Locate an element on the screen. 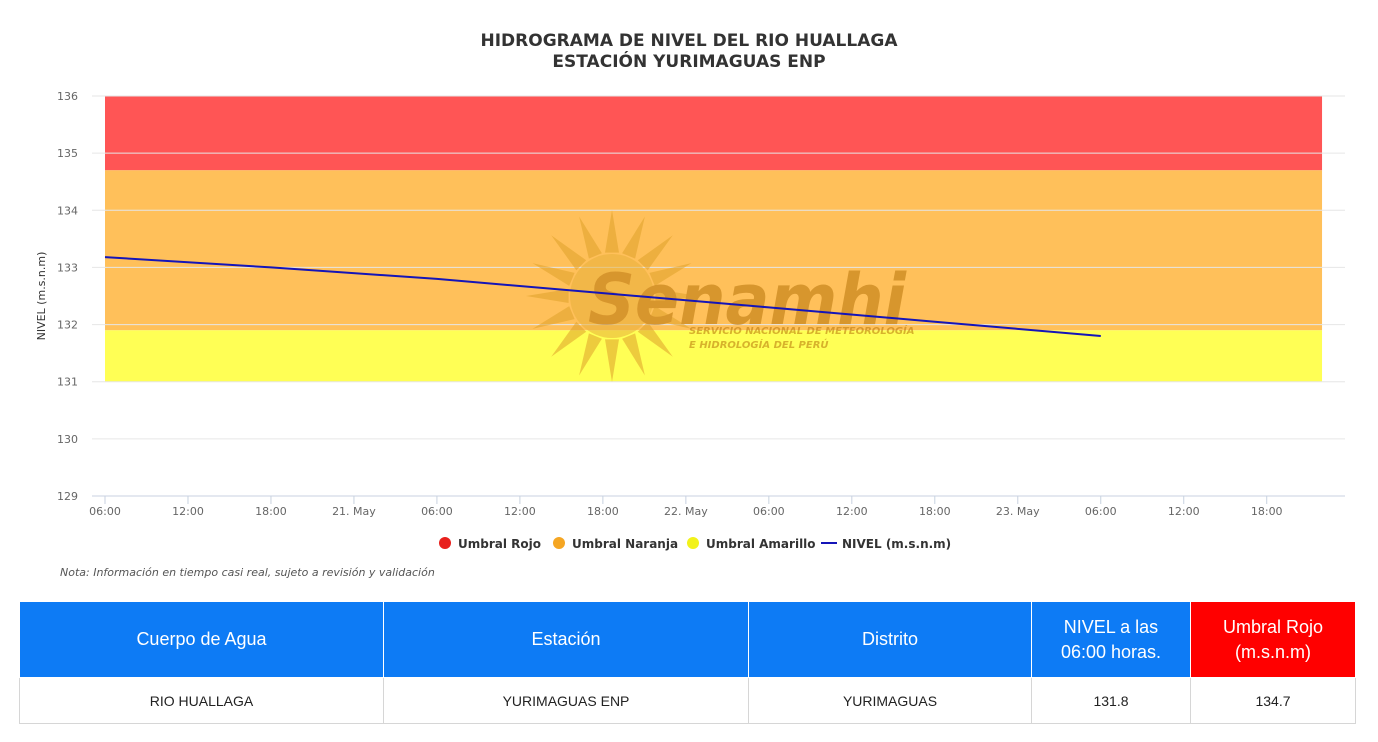 The width and height of the screenshot is (1378, 742). watermark-sub2: E HIDROLOGÍA DEL PERÚ is located at coordinates (759, 344).